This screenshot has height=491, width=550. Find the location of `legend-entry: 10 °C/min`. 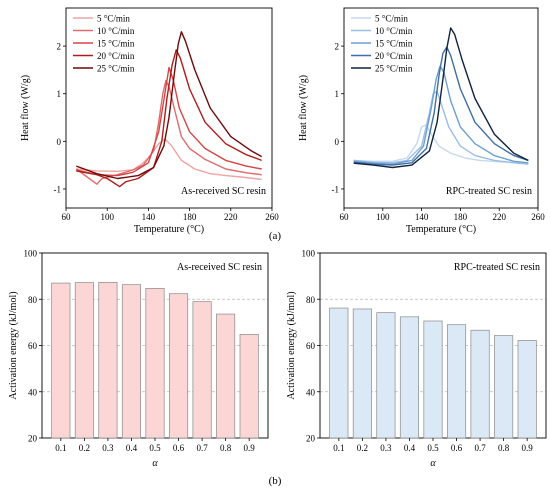

legend-entry: 10 °C/min is located at coordinates (394, 31).